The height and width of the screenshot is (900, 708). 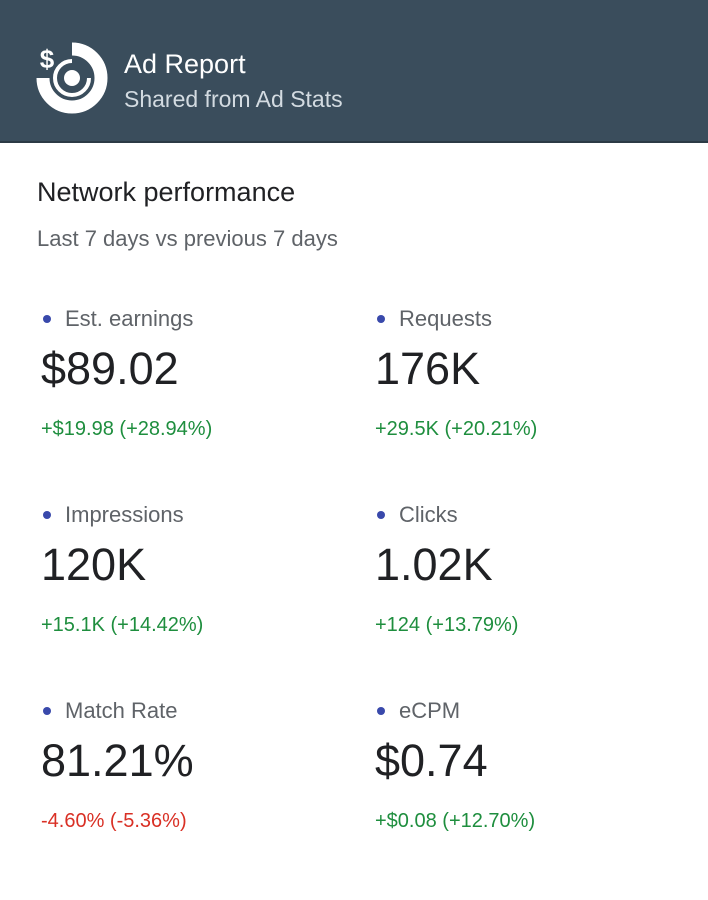 I want to click on metric-label: Est. earnings, so click(x=129, y=318).